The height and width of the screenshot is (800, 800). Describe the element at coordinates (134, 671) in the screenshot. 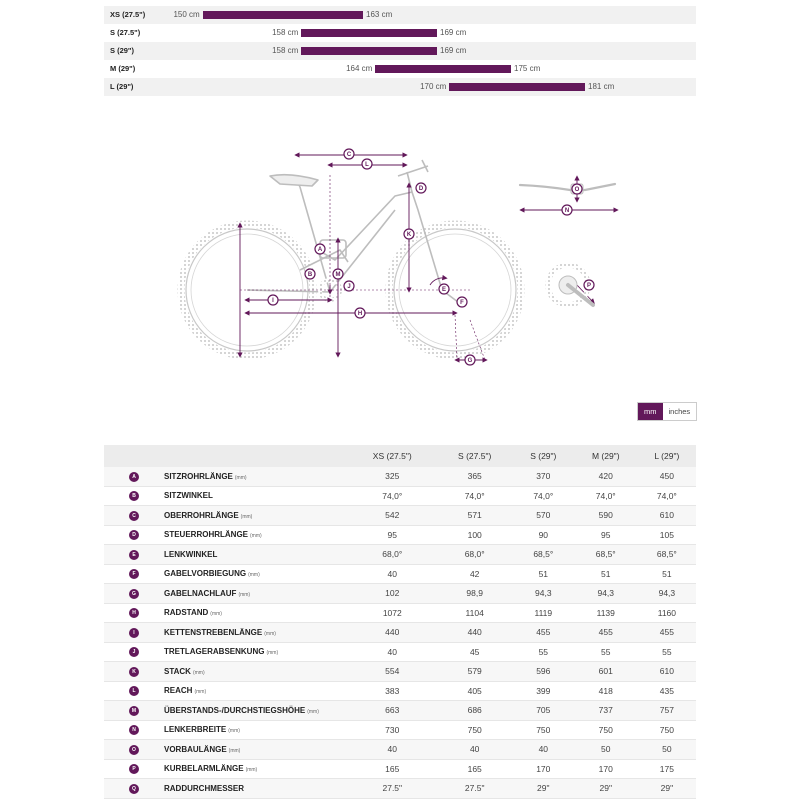

I see `row-badge-cell: K` at that location.